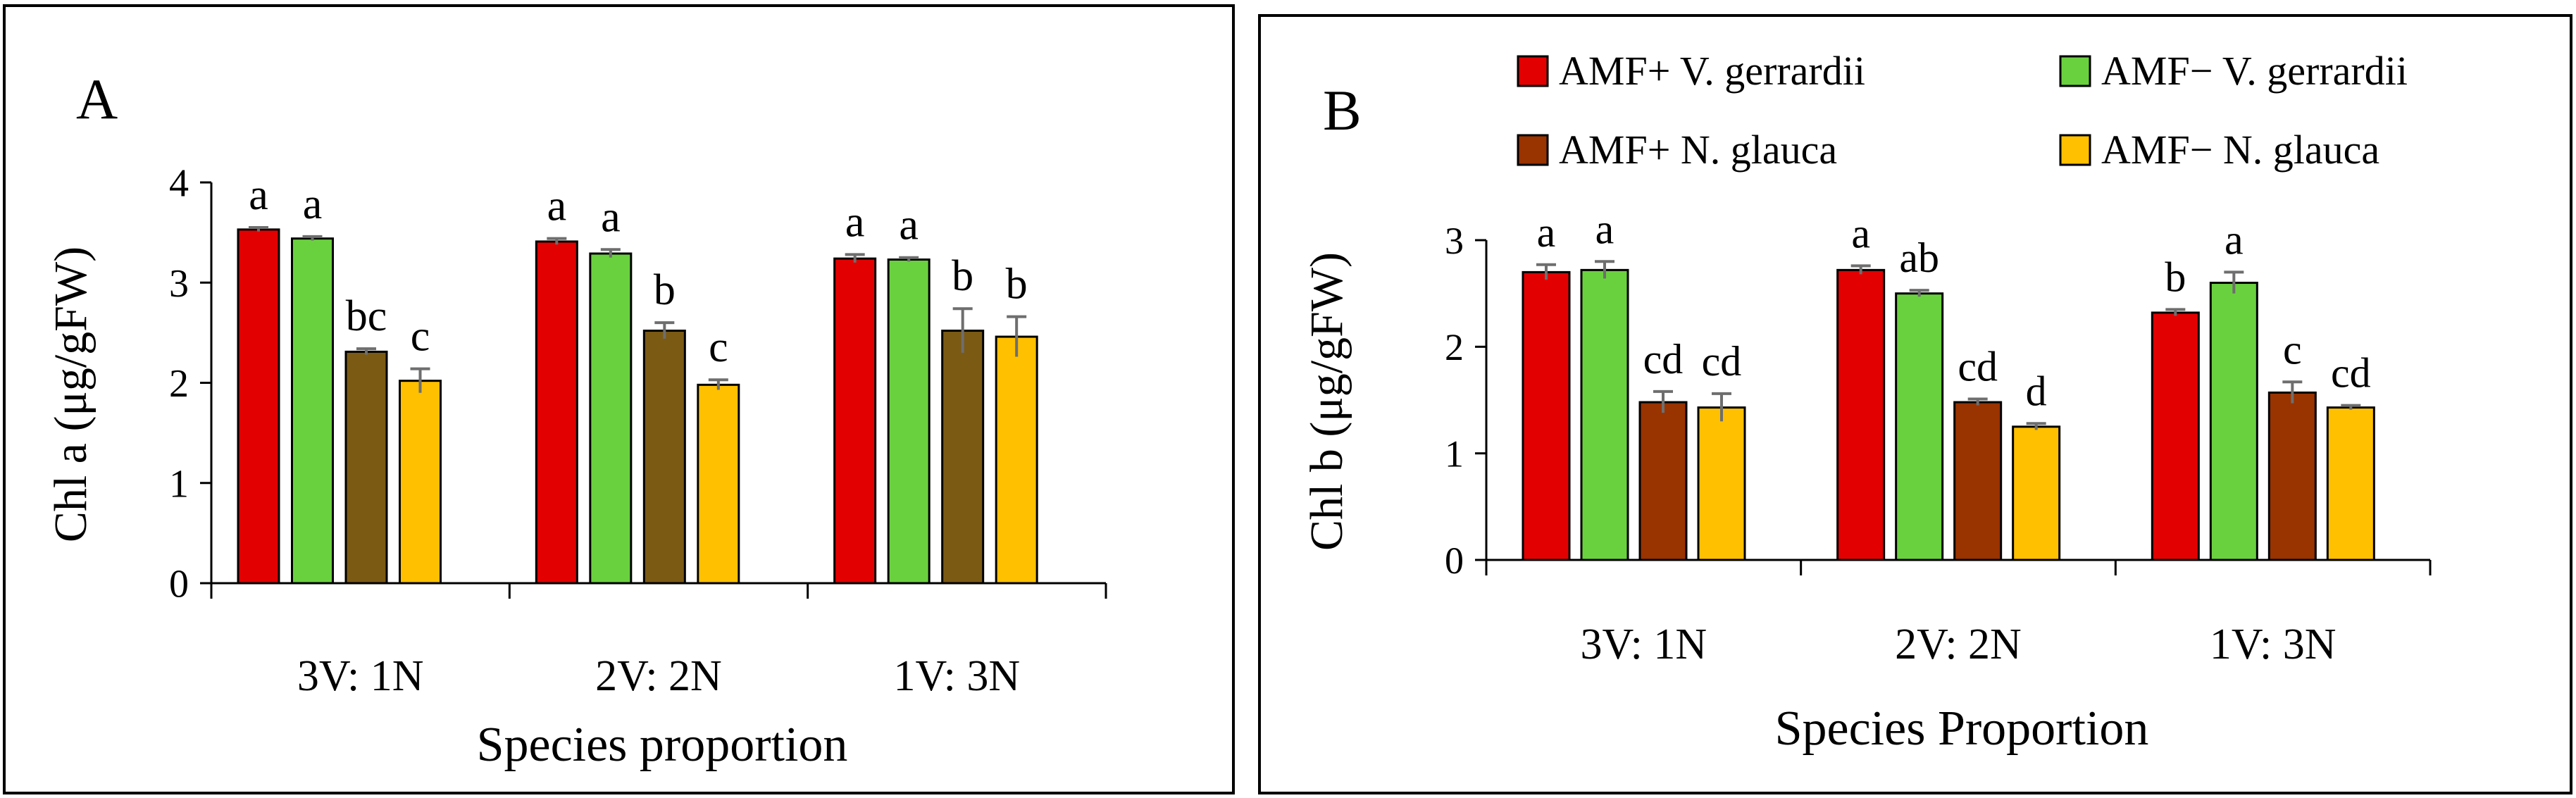 The width and height of the screenshot is (2576, 798). I want to click on y-tick-label: 4, so click(179, 184).